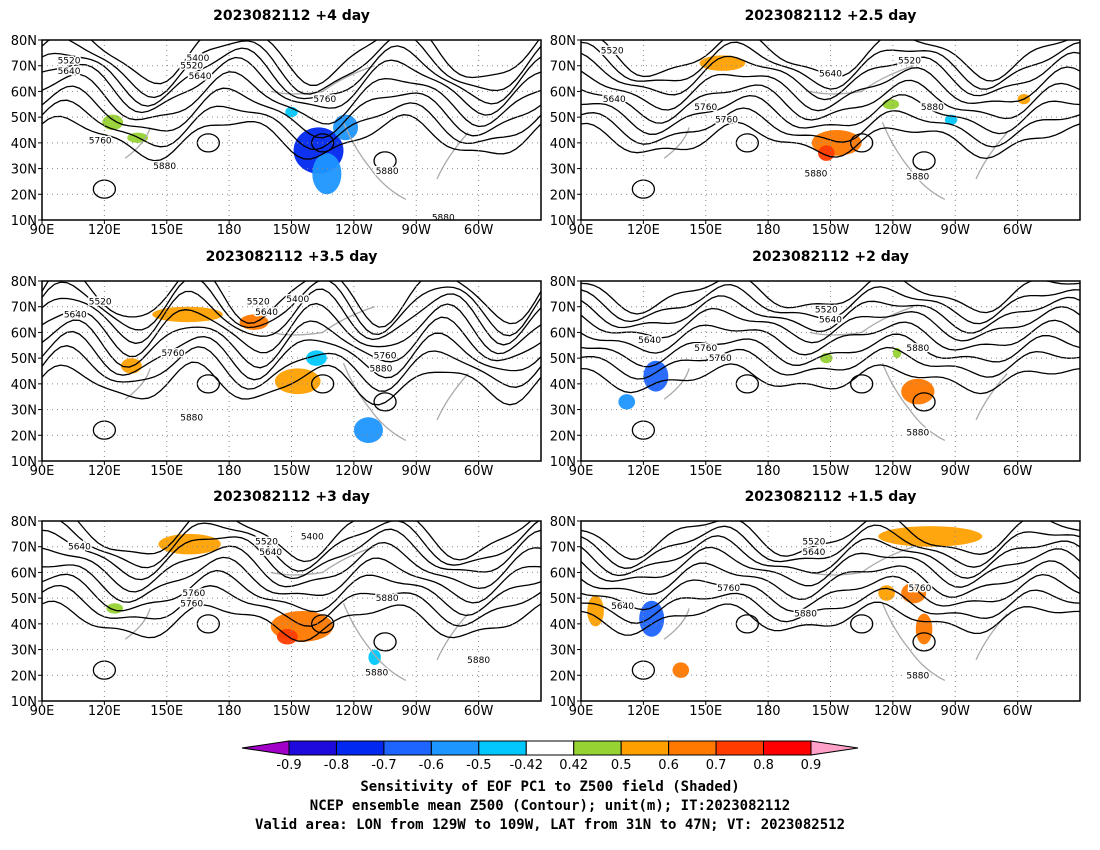  I want to click on contour-label: 5520, so click(100, 303).